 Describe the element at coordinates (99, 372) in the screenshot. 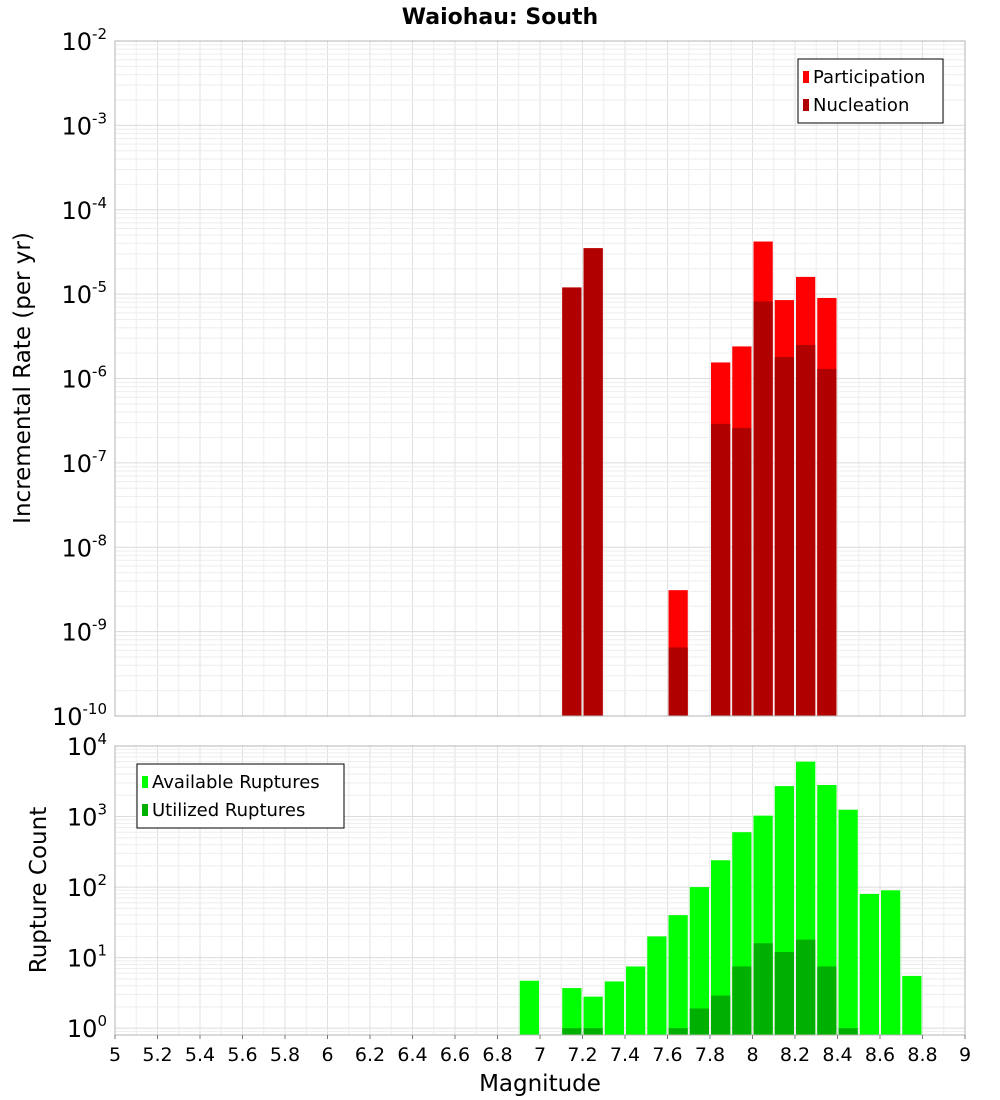

I see `rate-y-tick-exponent: -6` at that location.